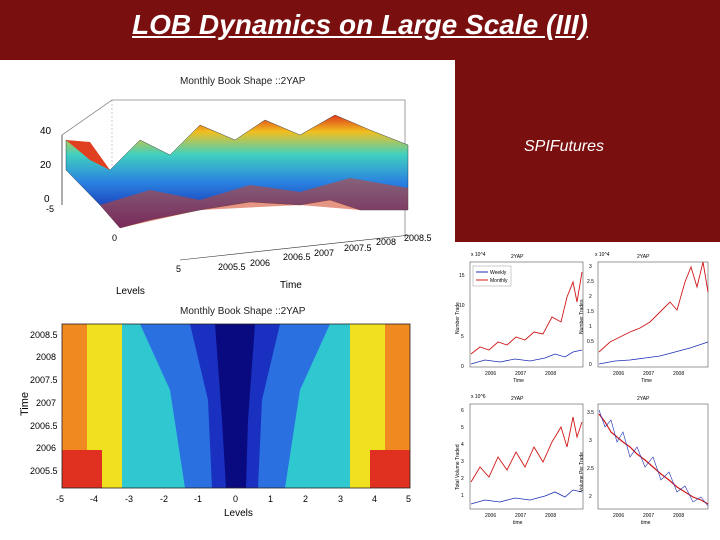  What do you see at coordinates (46, 131) in the screenshot?
I see `z-tick: 40` at bounding box center [46, 131].